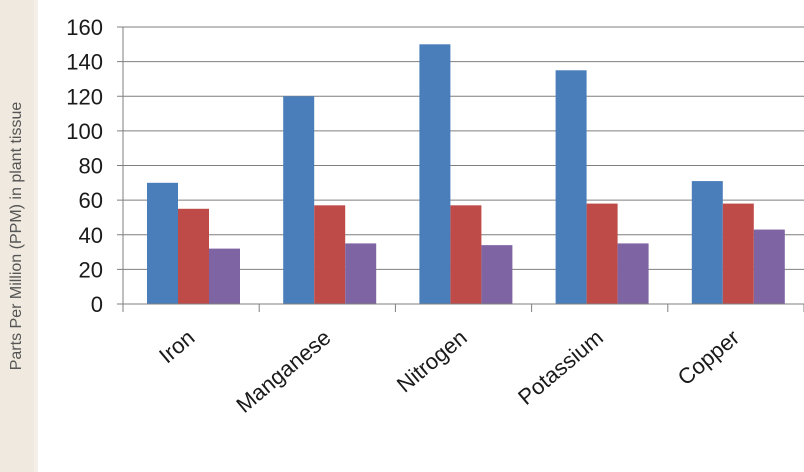 Image resolution: width=804 pixels, height=472 pixels. I want to click on y-axis-label-strip: Parts Per Million (PPM) in plant tissue, so click(17, 236).